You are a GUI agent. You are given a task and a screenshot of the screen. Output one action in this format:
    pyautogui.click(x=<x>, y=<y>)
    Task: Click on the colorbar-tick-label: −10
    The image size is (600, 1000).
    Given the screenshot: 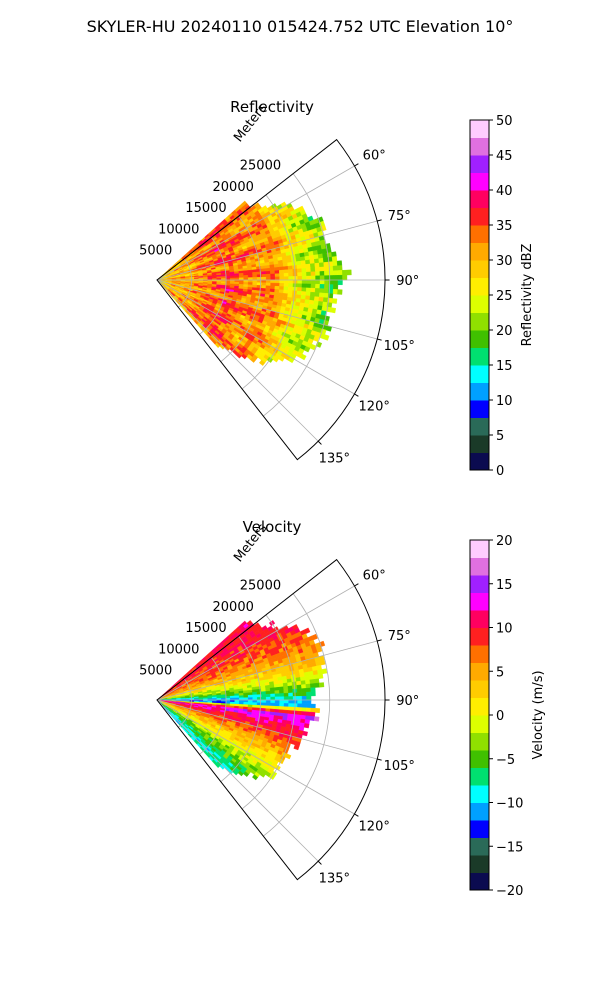 What is the action you would take?
    pyautogui.click(x=509, y=804)
    